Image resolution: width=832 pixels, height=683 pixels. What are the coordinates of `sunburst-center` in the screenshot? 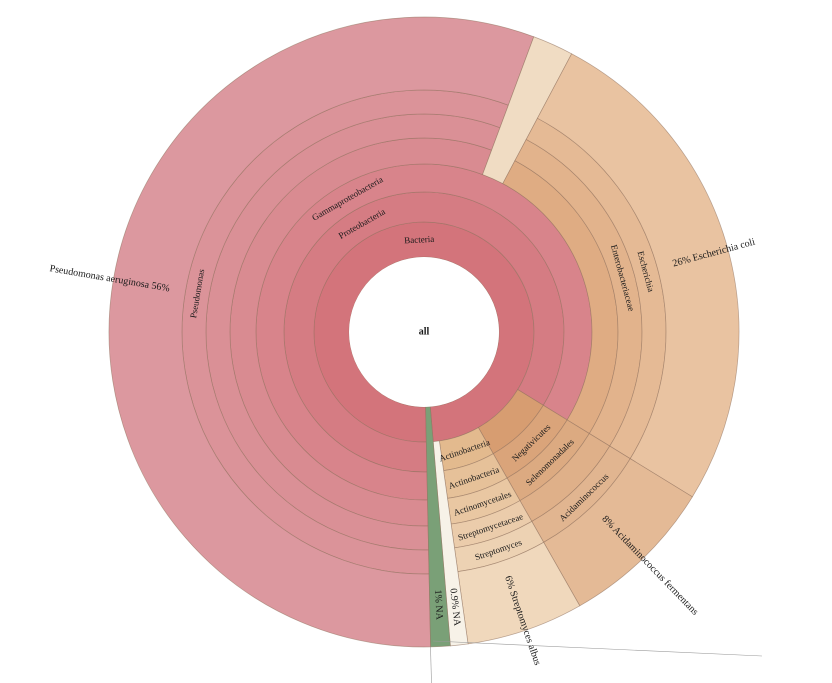 It's located at (424, 332).